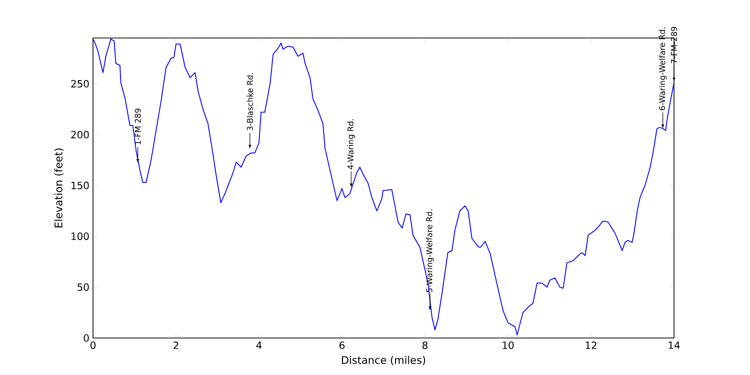 The height and width of the screenshot is (375, 750). I want to click on x-tick-label: 8, so click(425, 346).